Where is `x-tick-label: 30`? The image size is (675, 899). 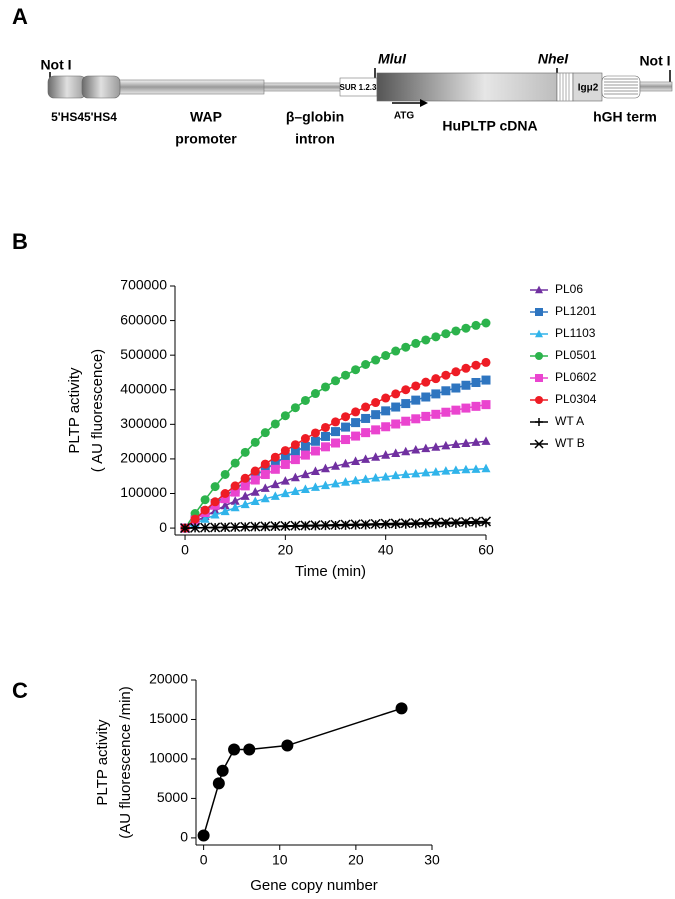 x-tick-label: 30 is located at coordinates (432, 860).